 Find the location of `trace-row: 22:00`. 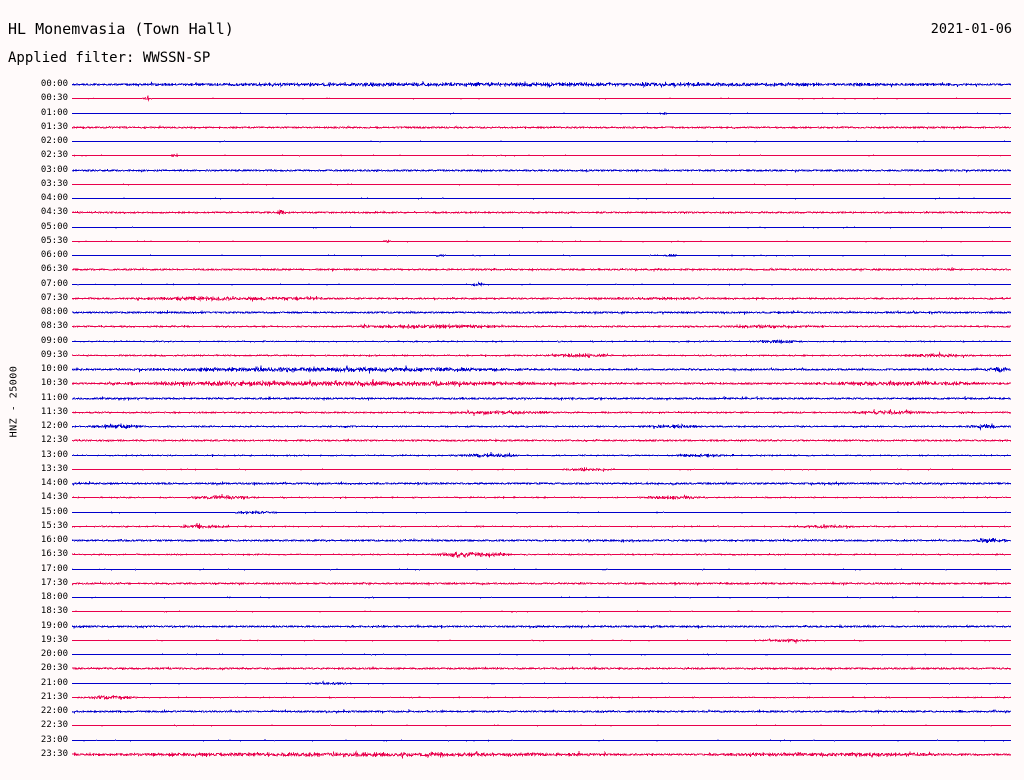

trace-row: 22:00 is located at coordinates (512, 714).